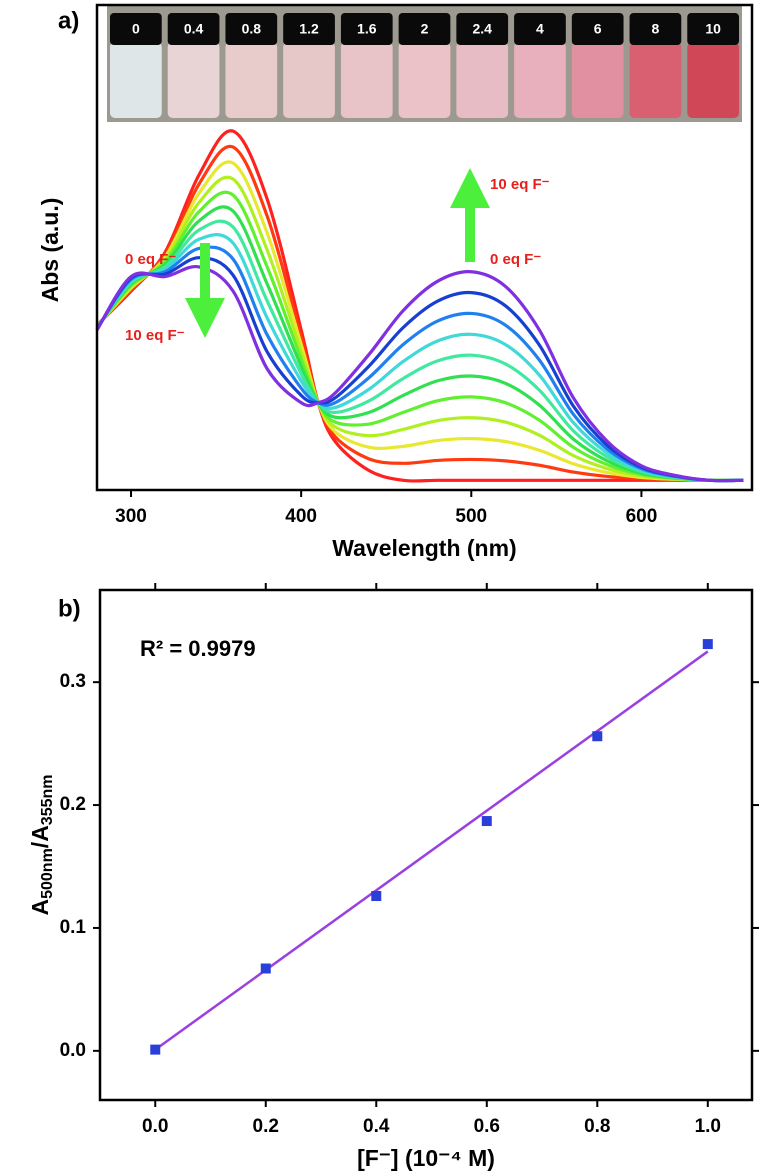 The height and width of the screenshot is (1176, 770). I want to click on y-tick-label: 0.1, so click(73, 927).